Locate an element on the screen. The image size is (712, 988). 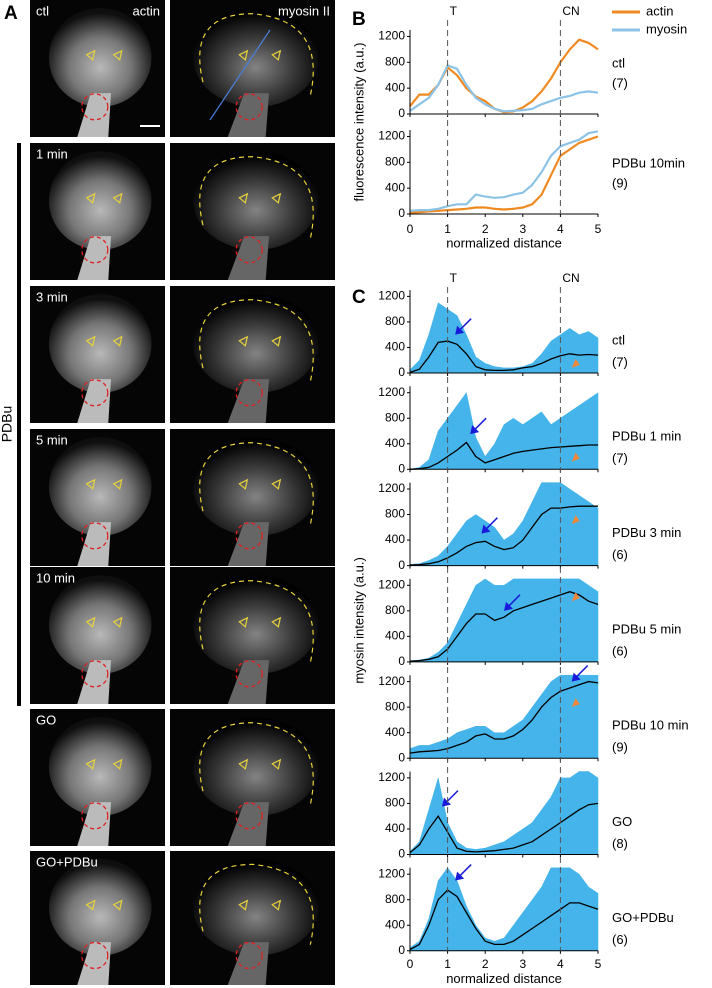
x-tick-label: 3 is located at coordinates (522, 964).